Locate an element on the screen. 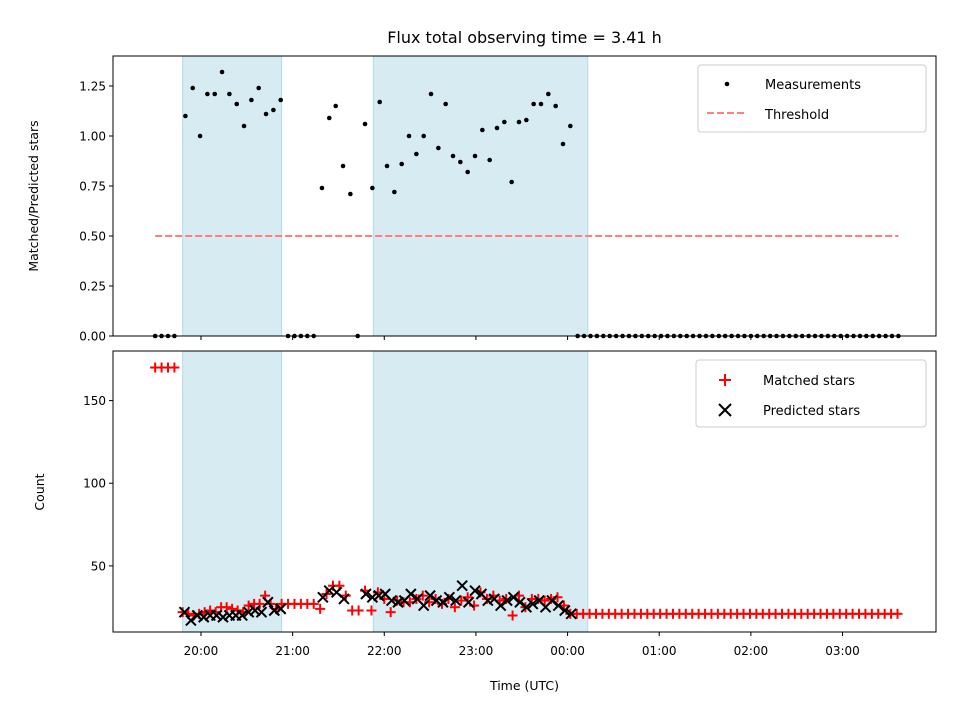  top-panel-y-label: Matched/Predicted stars is located at coordinates (33, 195).